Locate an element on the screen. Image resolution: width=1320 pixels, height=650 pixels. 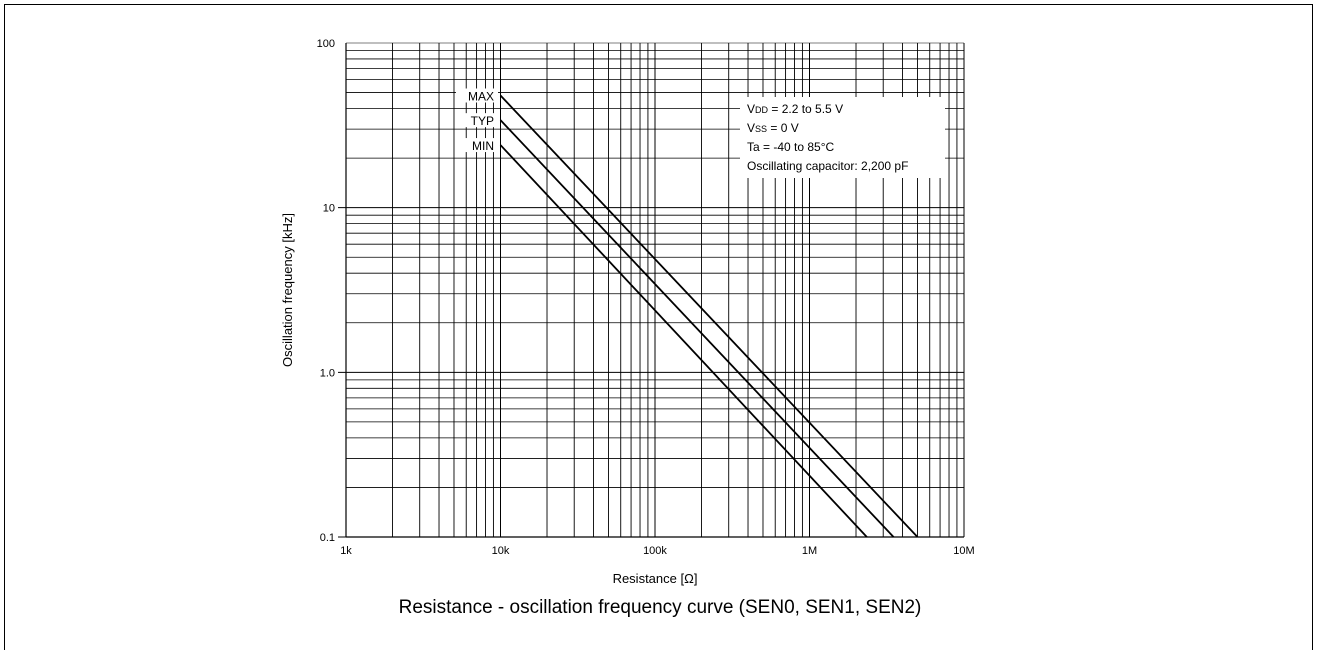
x-tick-label: 1k is located at coordinates (346, 551).